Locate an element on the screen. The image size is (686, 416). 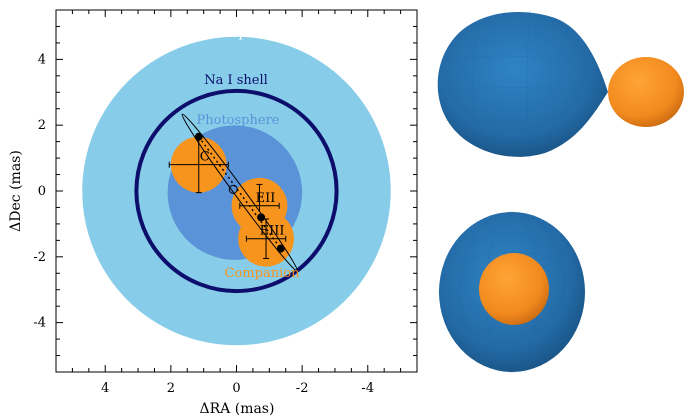
nai-shell-label: Na I shell is located at coordinates (236, 80).